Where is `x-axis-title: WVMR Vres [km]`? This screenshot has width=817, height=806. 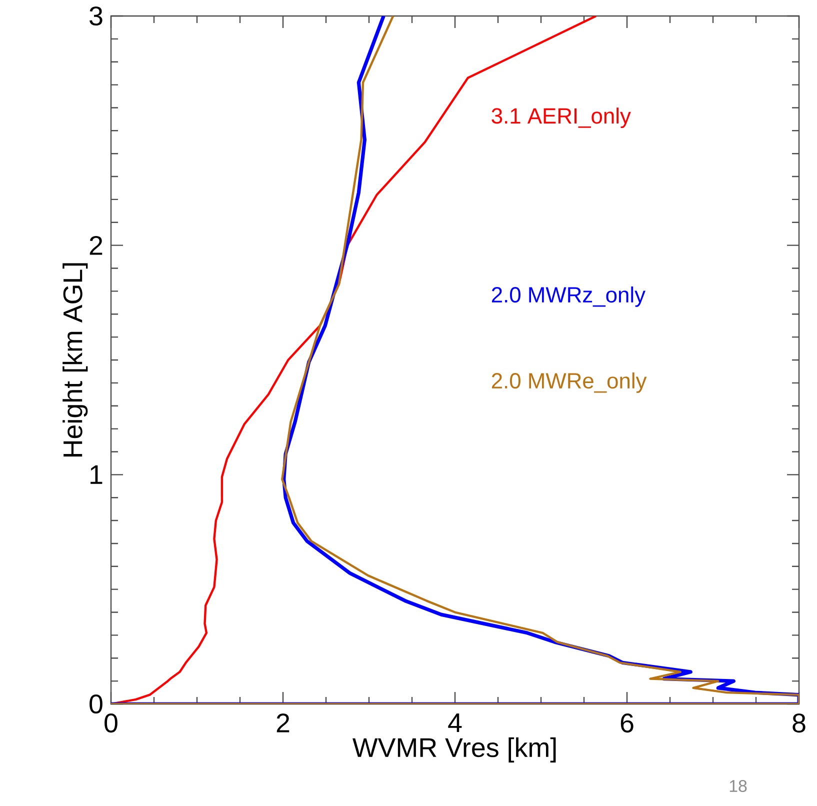 x-axis-title: WVMR Vres [km] is located at coordinates (454, 749).